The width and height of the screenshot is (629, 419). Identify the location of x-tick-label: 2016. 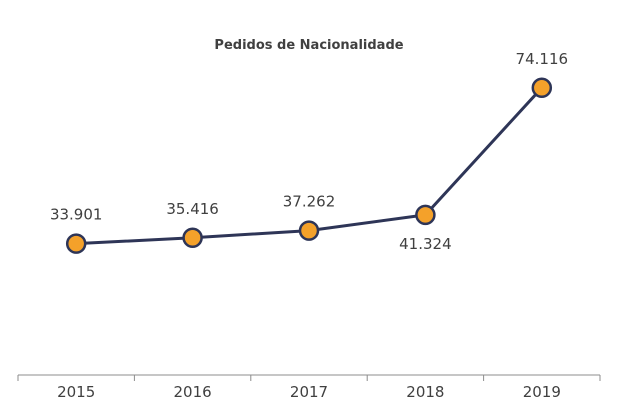
(193, 392).